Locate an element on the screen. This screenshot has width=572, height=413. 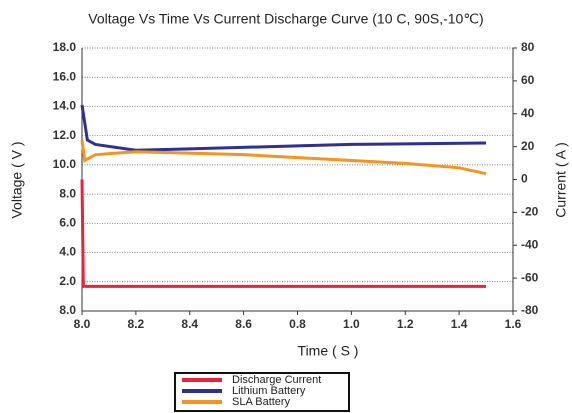
x-tick-label: 8.4 is located at coordinates (189, 324).